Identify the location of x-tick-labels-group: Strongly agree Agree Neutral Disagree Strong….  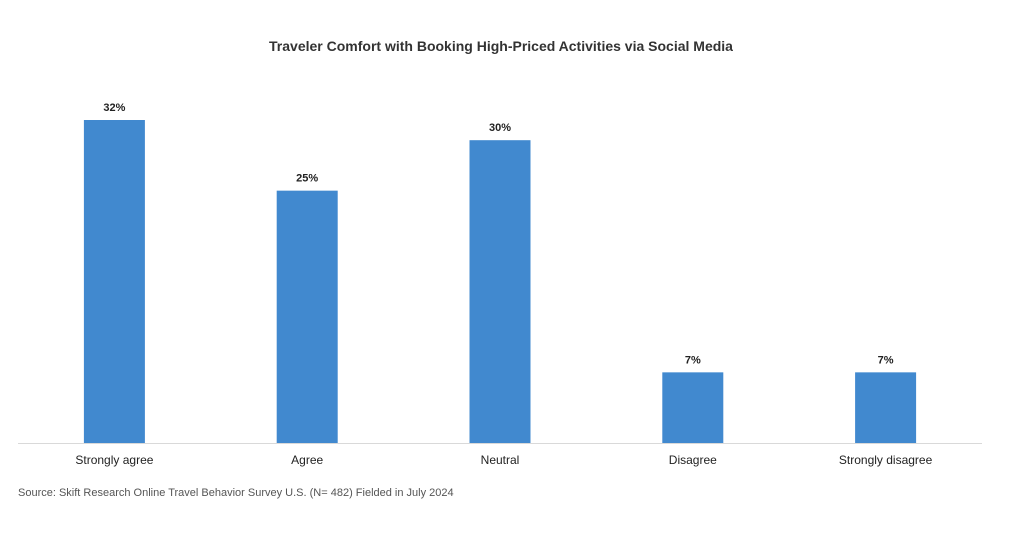
(503, 460).